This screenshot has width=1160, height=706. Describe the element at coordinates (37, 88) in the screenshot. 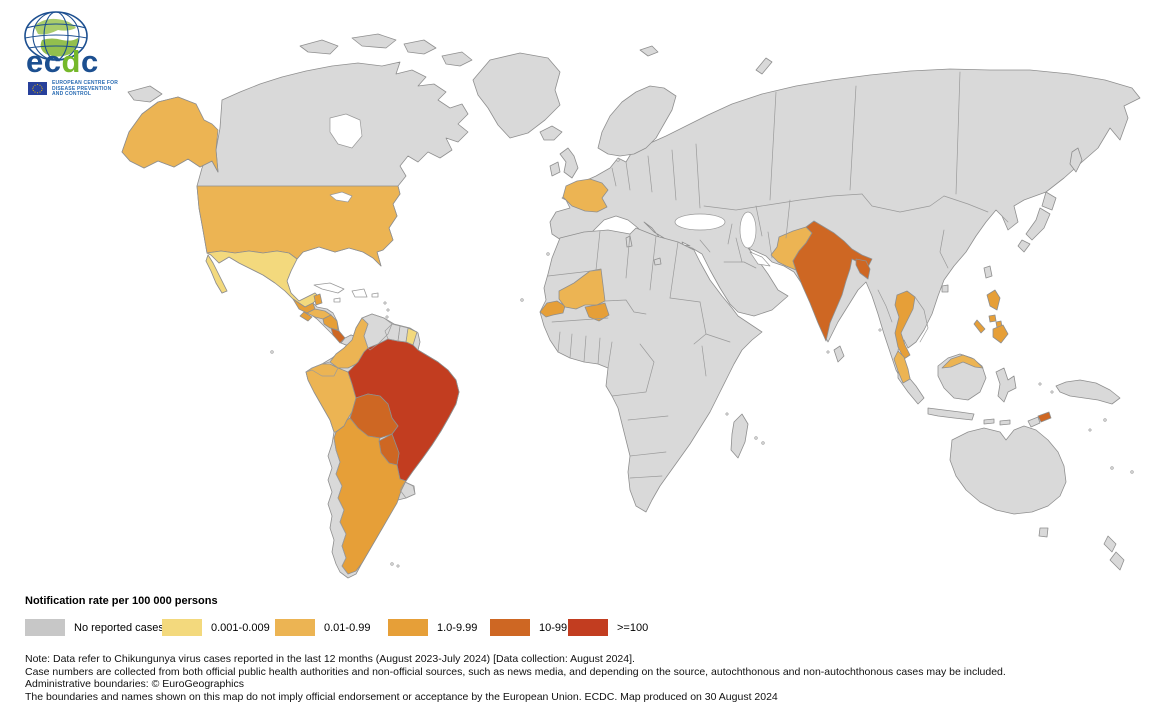

I see `eu-flag-icon` at that location.